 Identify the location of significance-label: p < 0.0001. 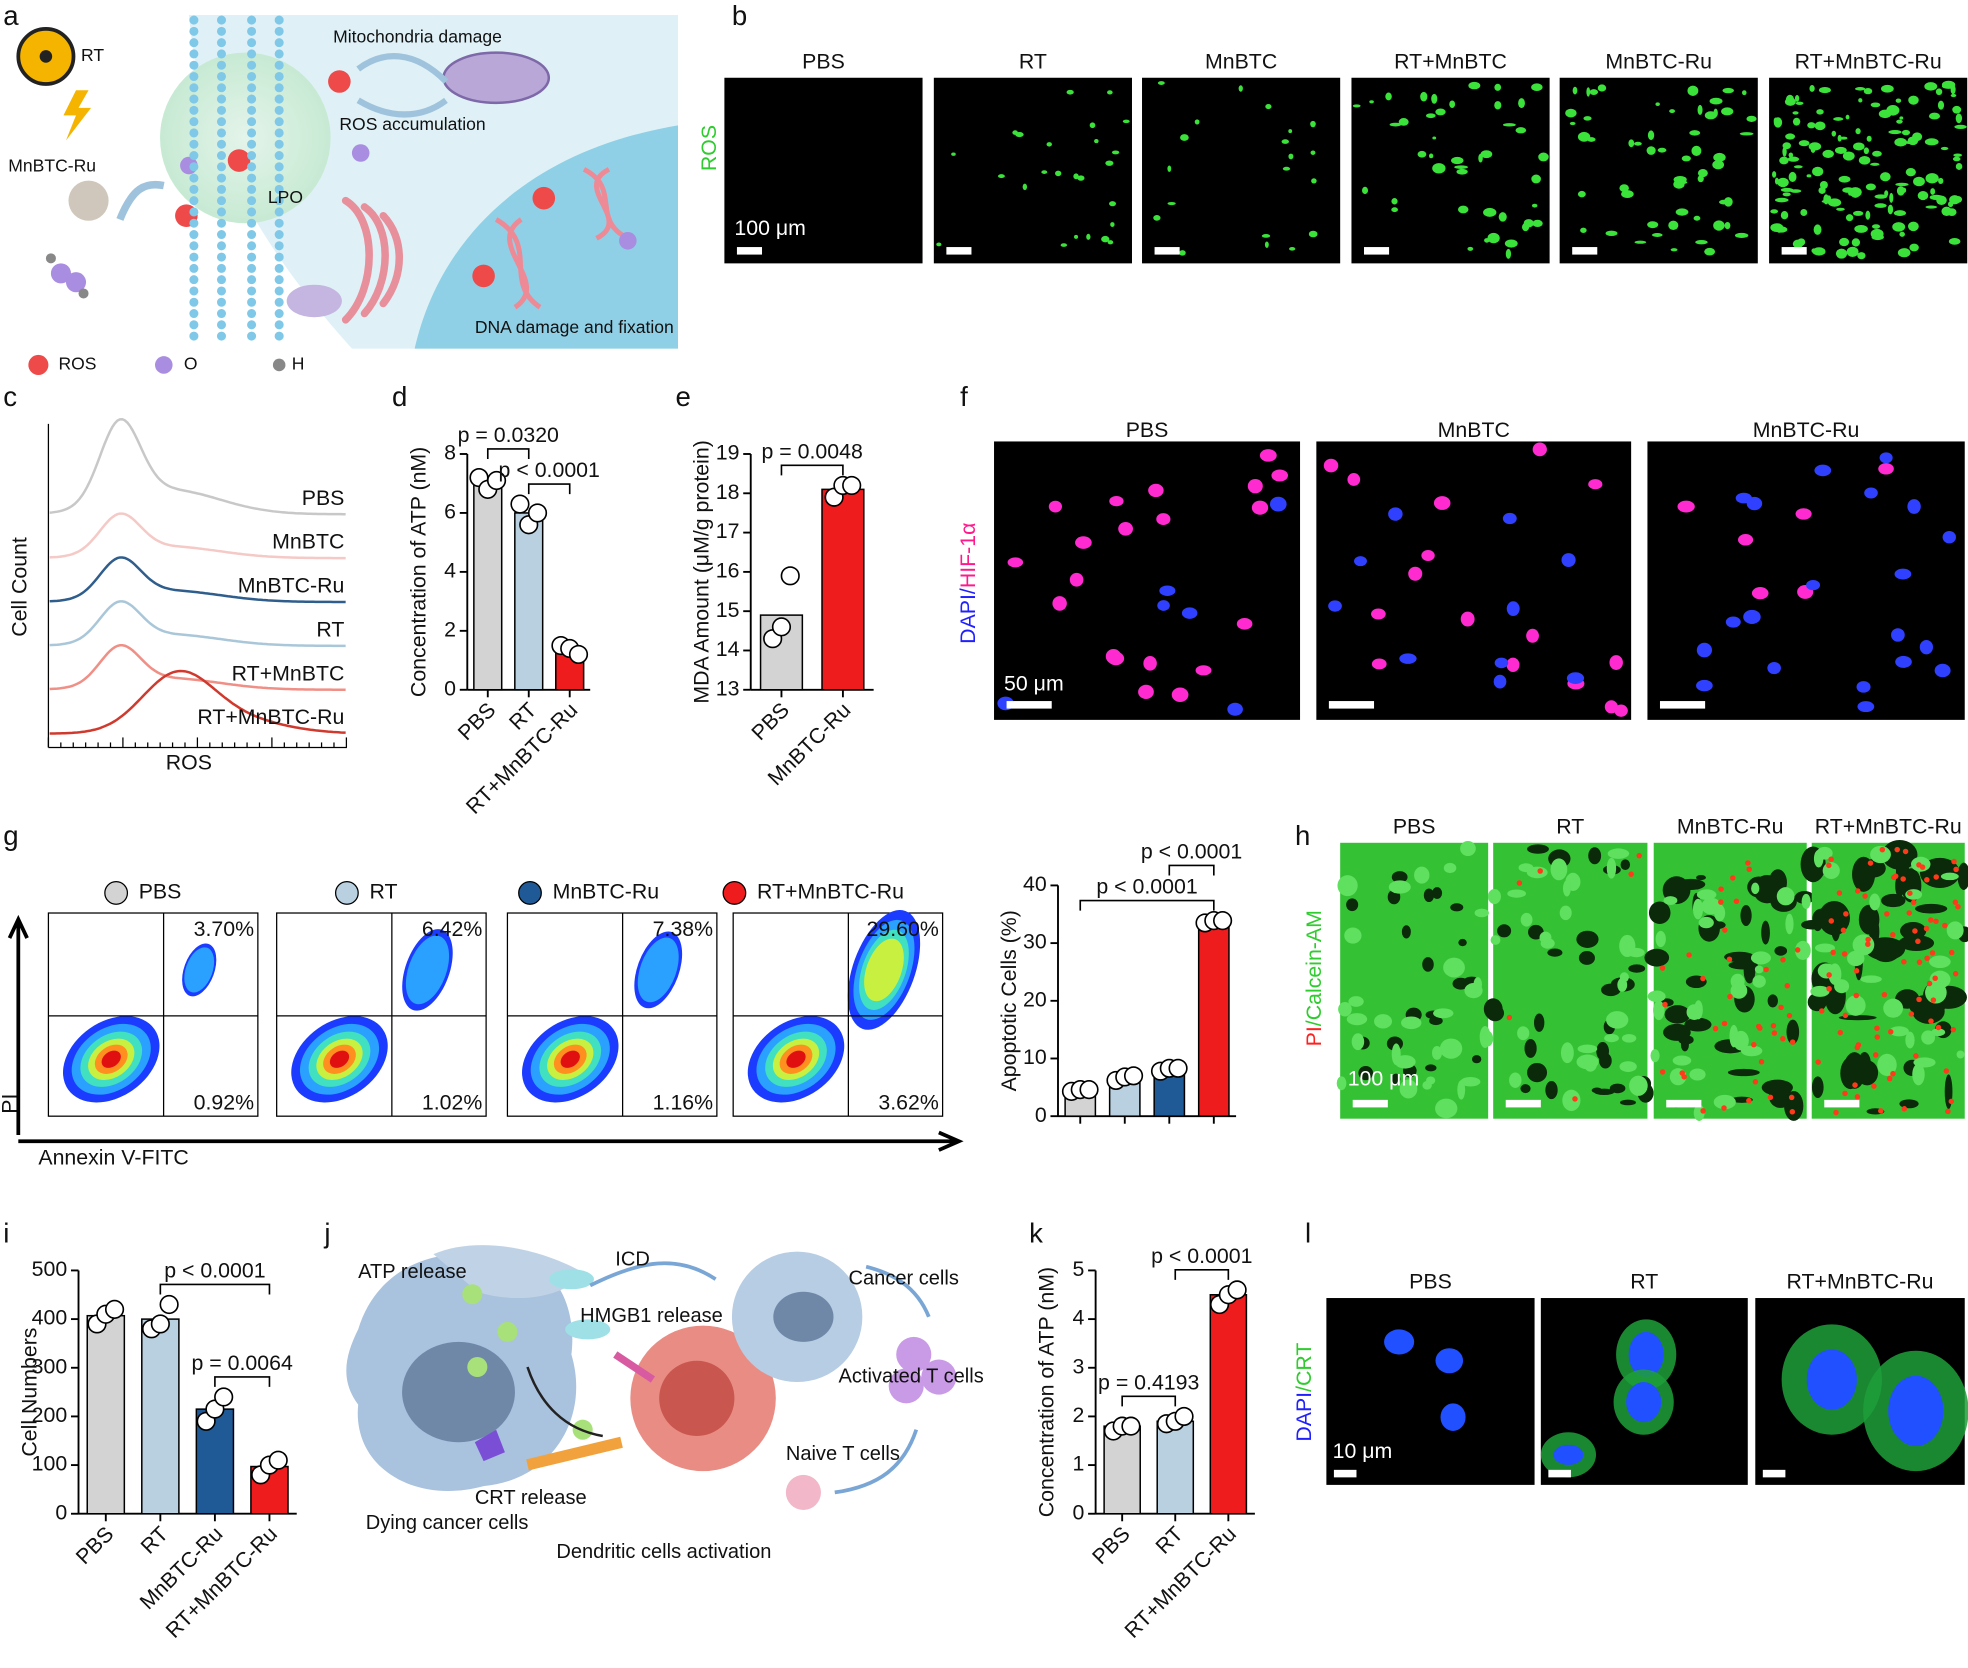
(214, 1271).